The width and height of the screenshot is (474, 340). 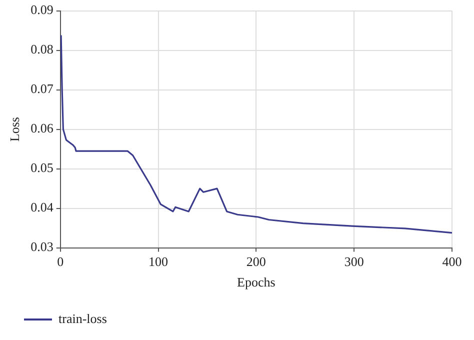 What do you see at coordinates (14, 129) in the screenshot?
I see `y-axis-title: Loss` at bounding box center [14, 129].